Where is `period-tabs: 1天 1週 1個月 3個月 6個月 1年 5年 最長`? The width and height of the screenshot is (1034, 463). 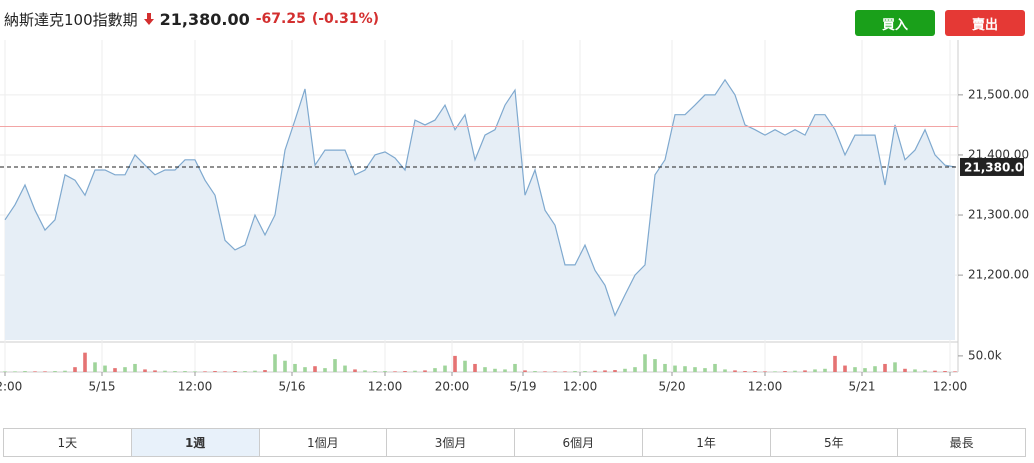
period-tabs: 1天 1週 1個月 3個月 6個月 1年 5年 最長 is located at coordinates (514, 442).